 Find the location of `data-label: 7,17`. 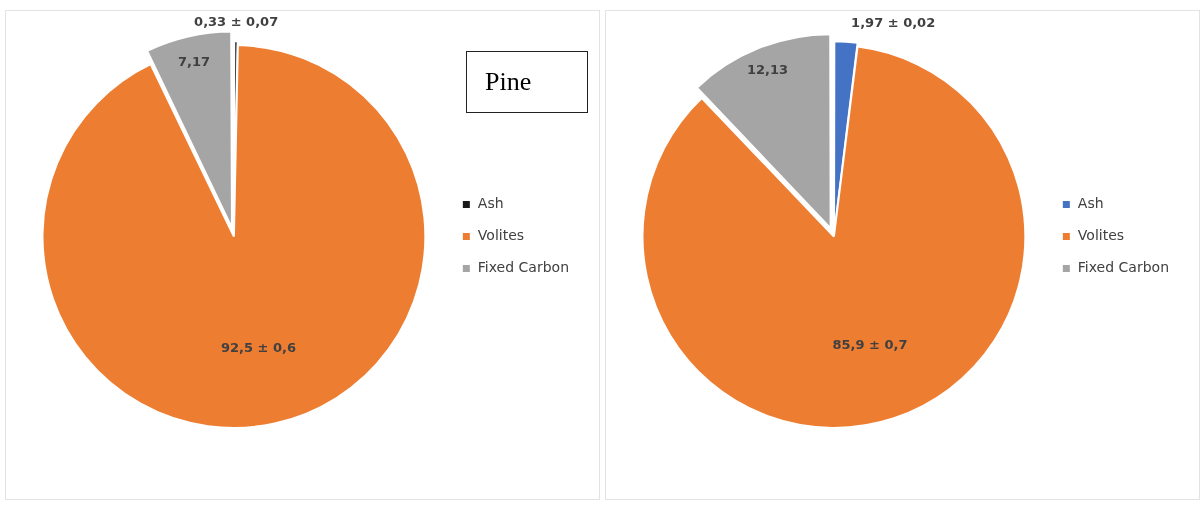

data-label: 7,17 is located at coordinates (194, 61).